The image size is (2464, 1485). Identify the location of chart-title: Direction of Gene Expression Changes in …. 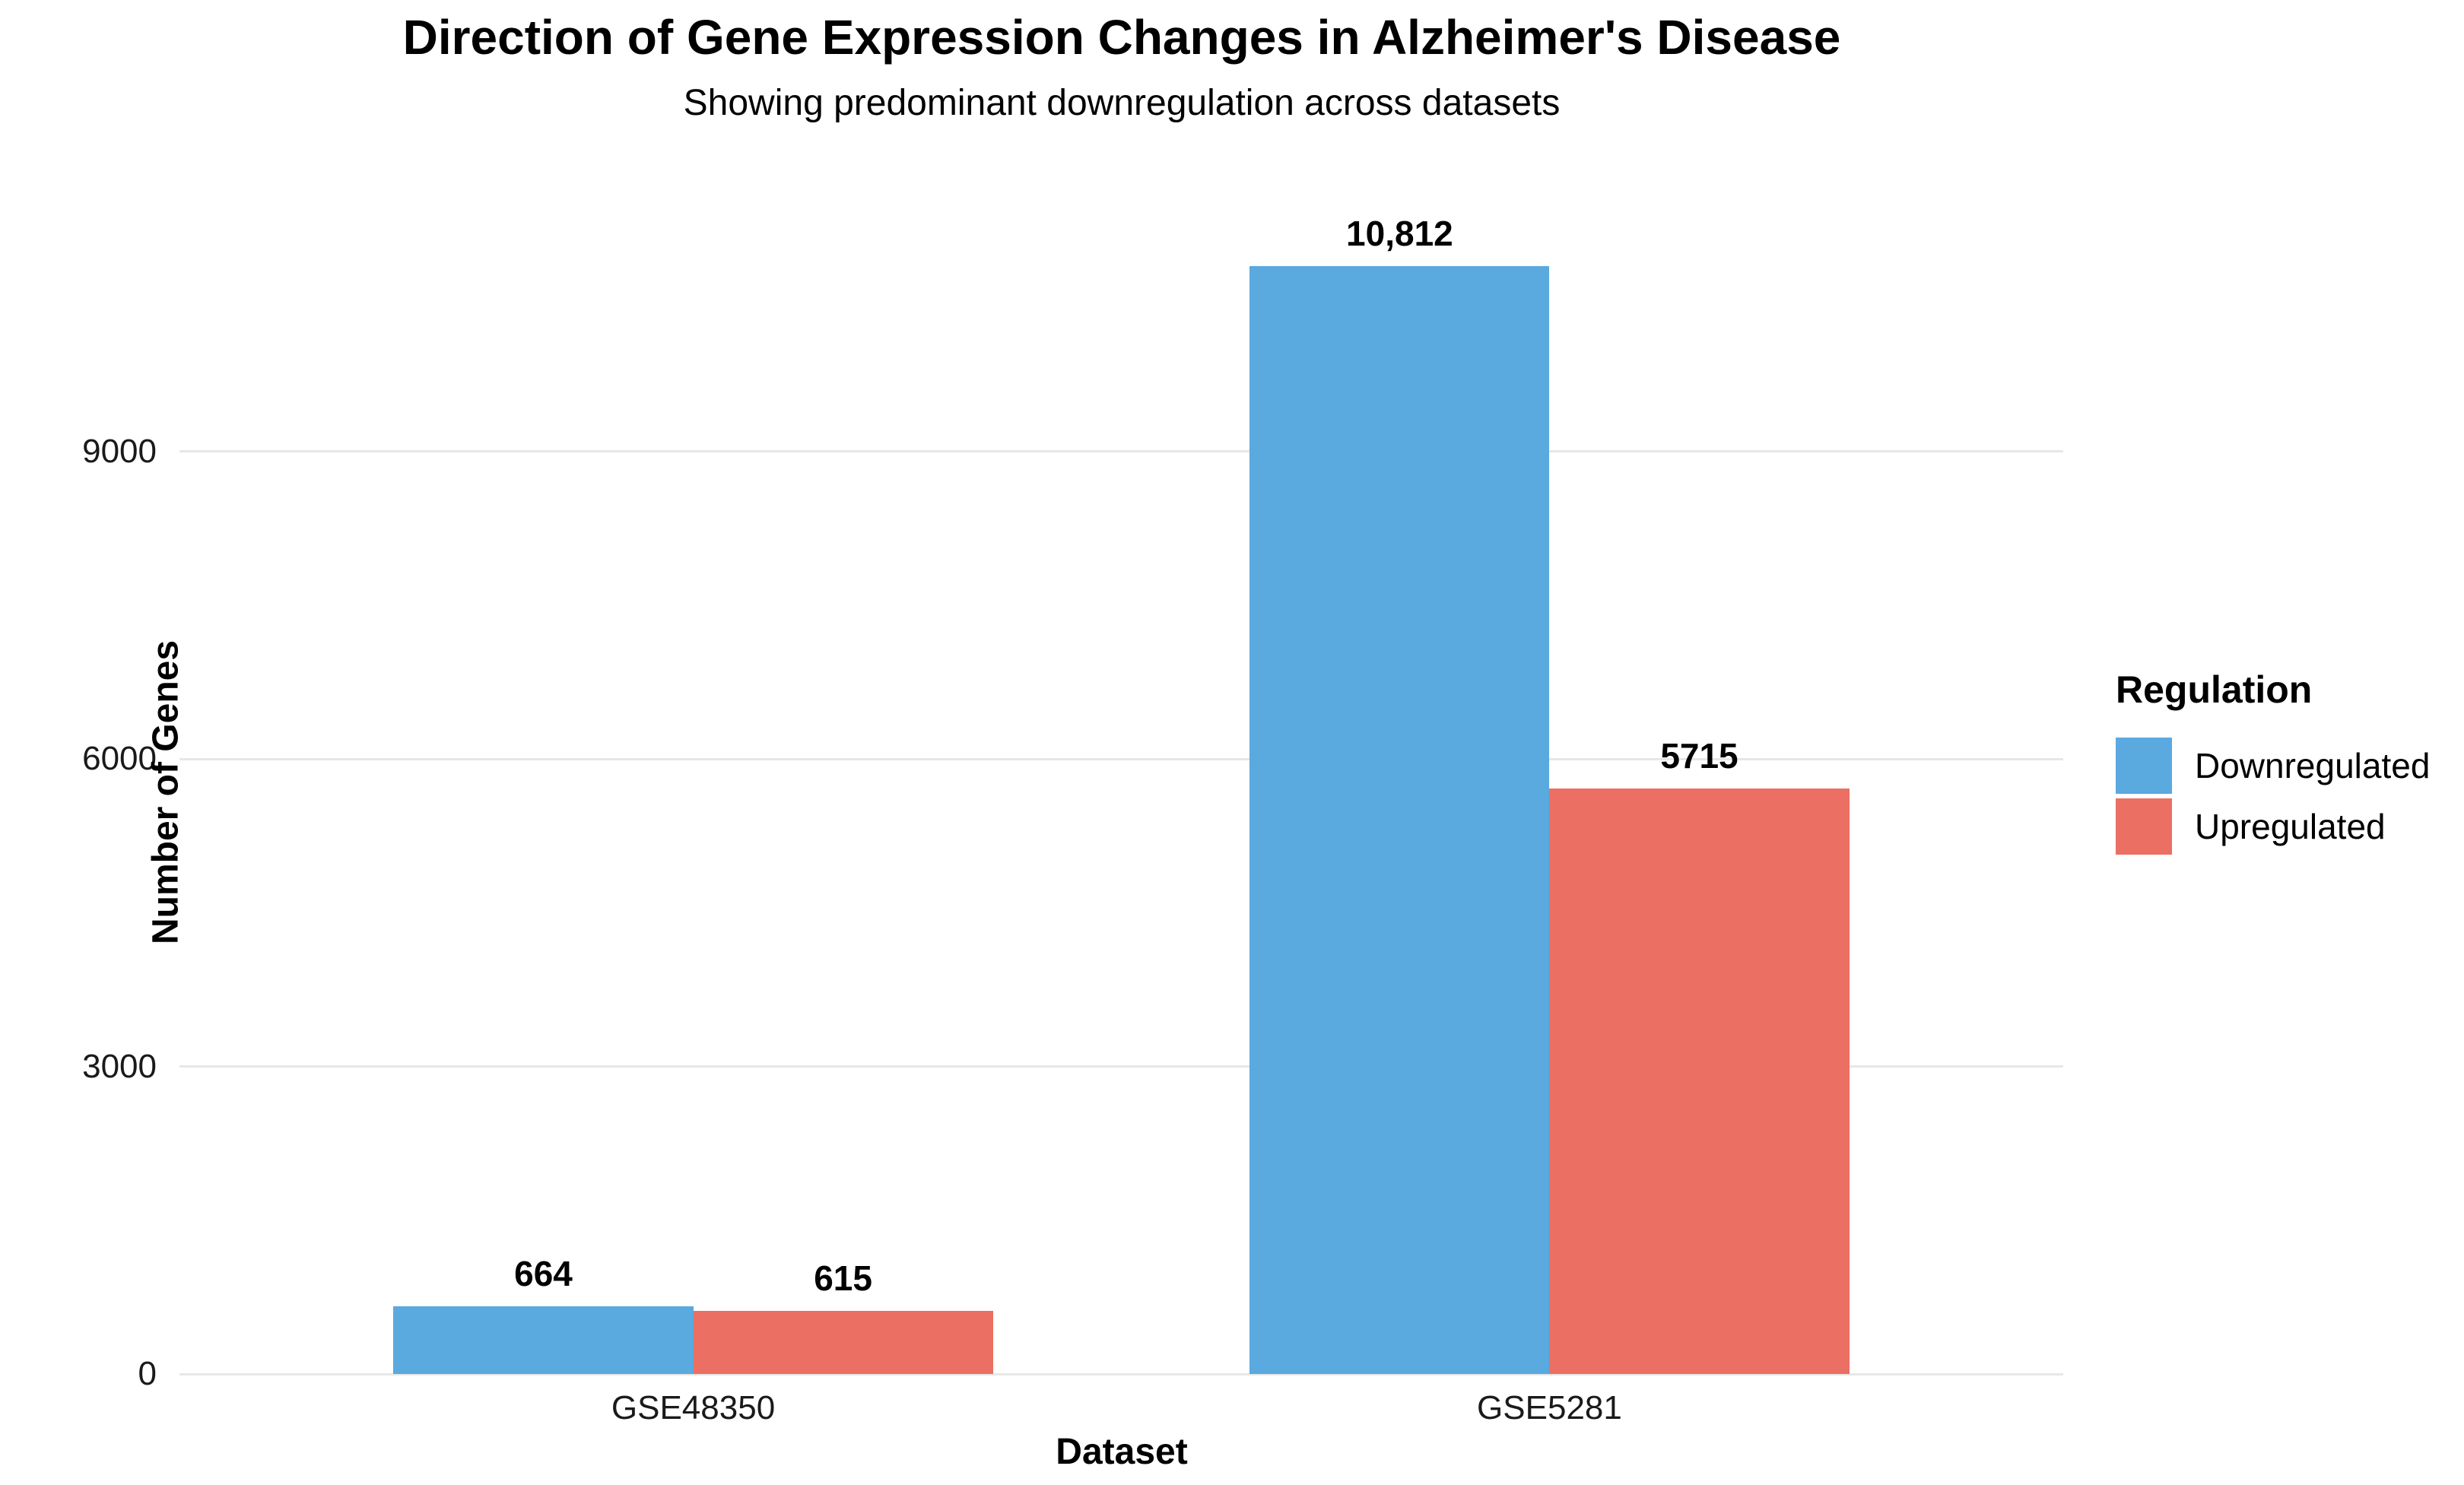
(1121, 37).